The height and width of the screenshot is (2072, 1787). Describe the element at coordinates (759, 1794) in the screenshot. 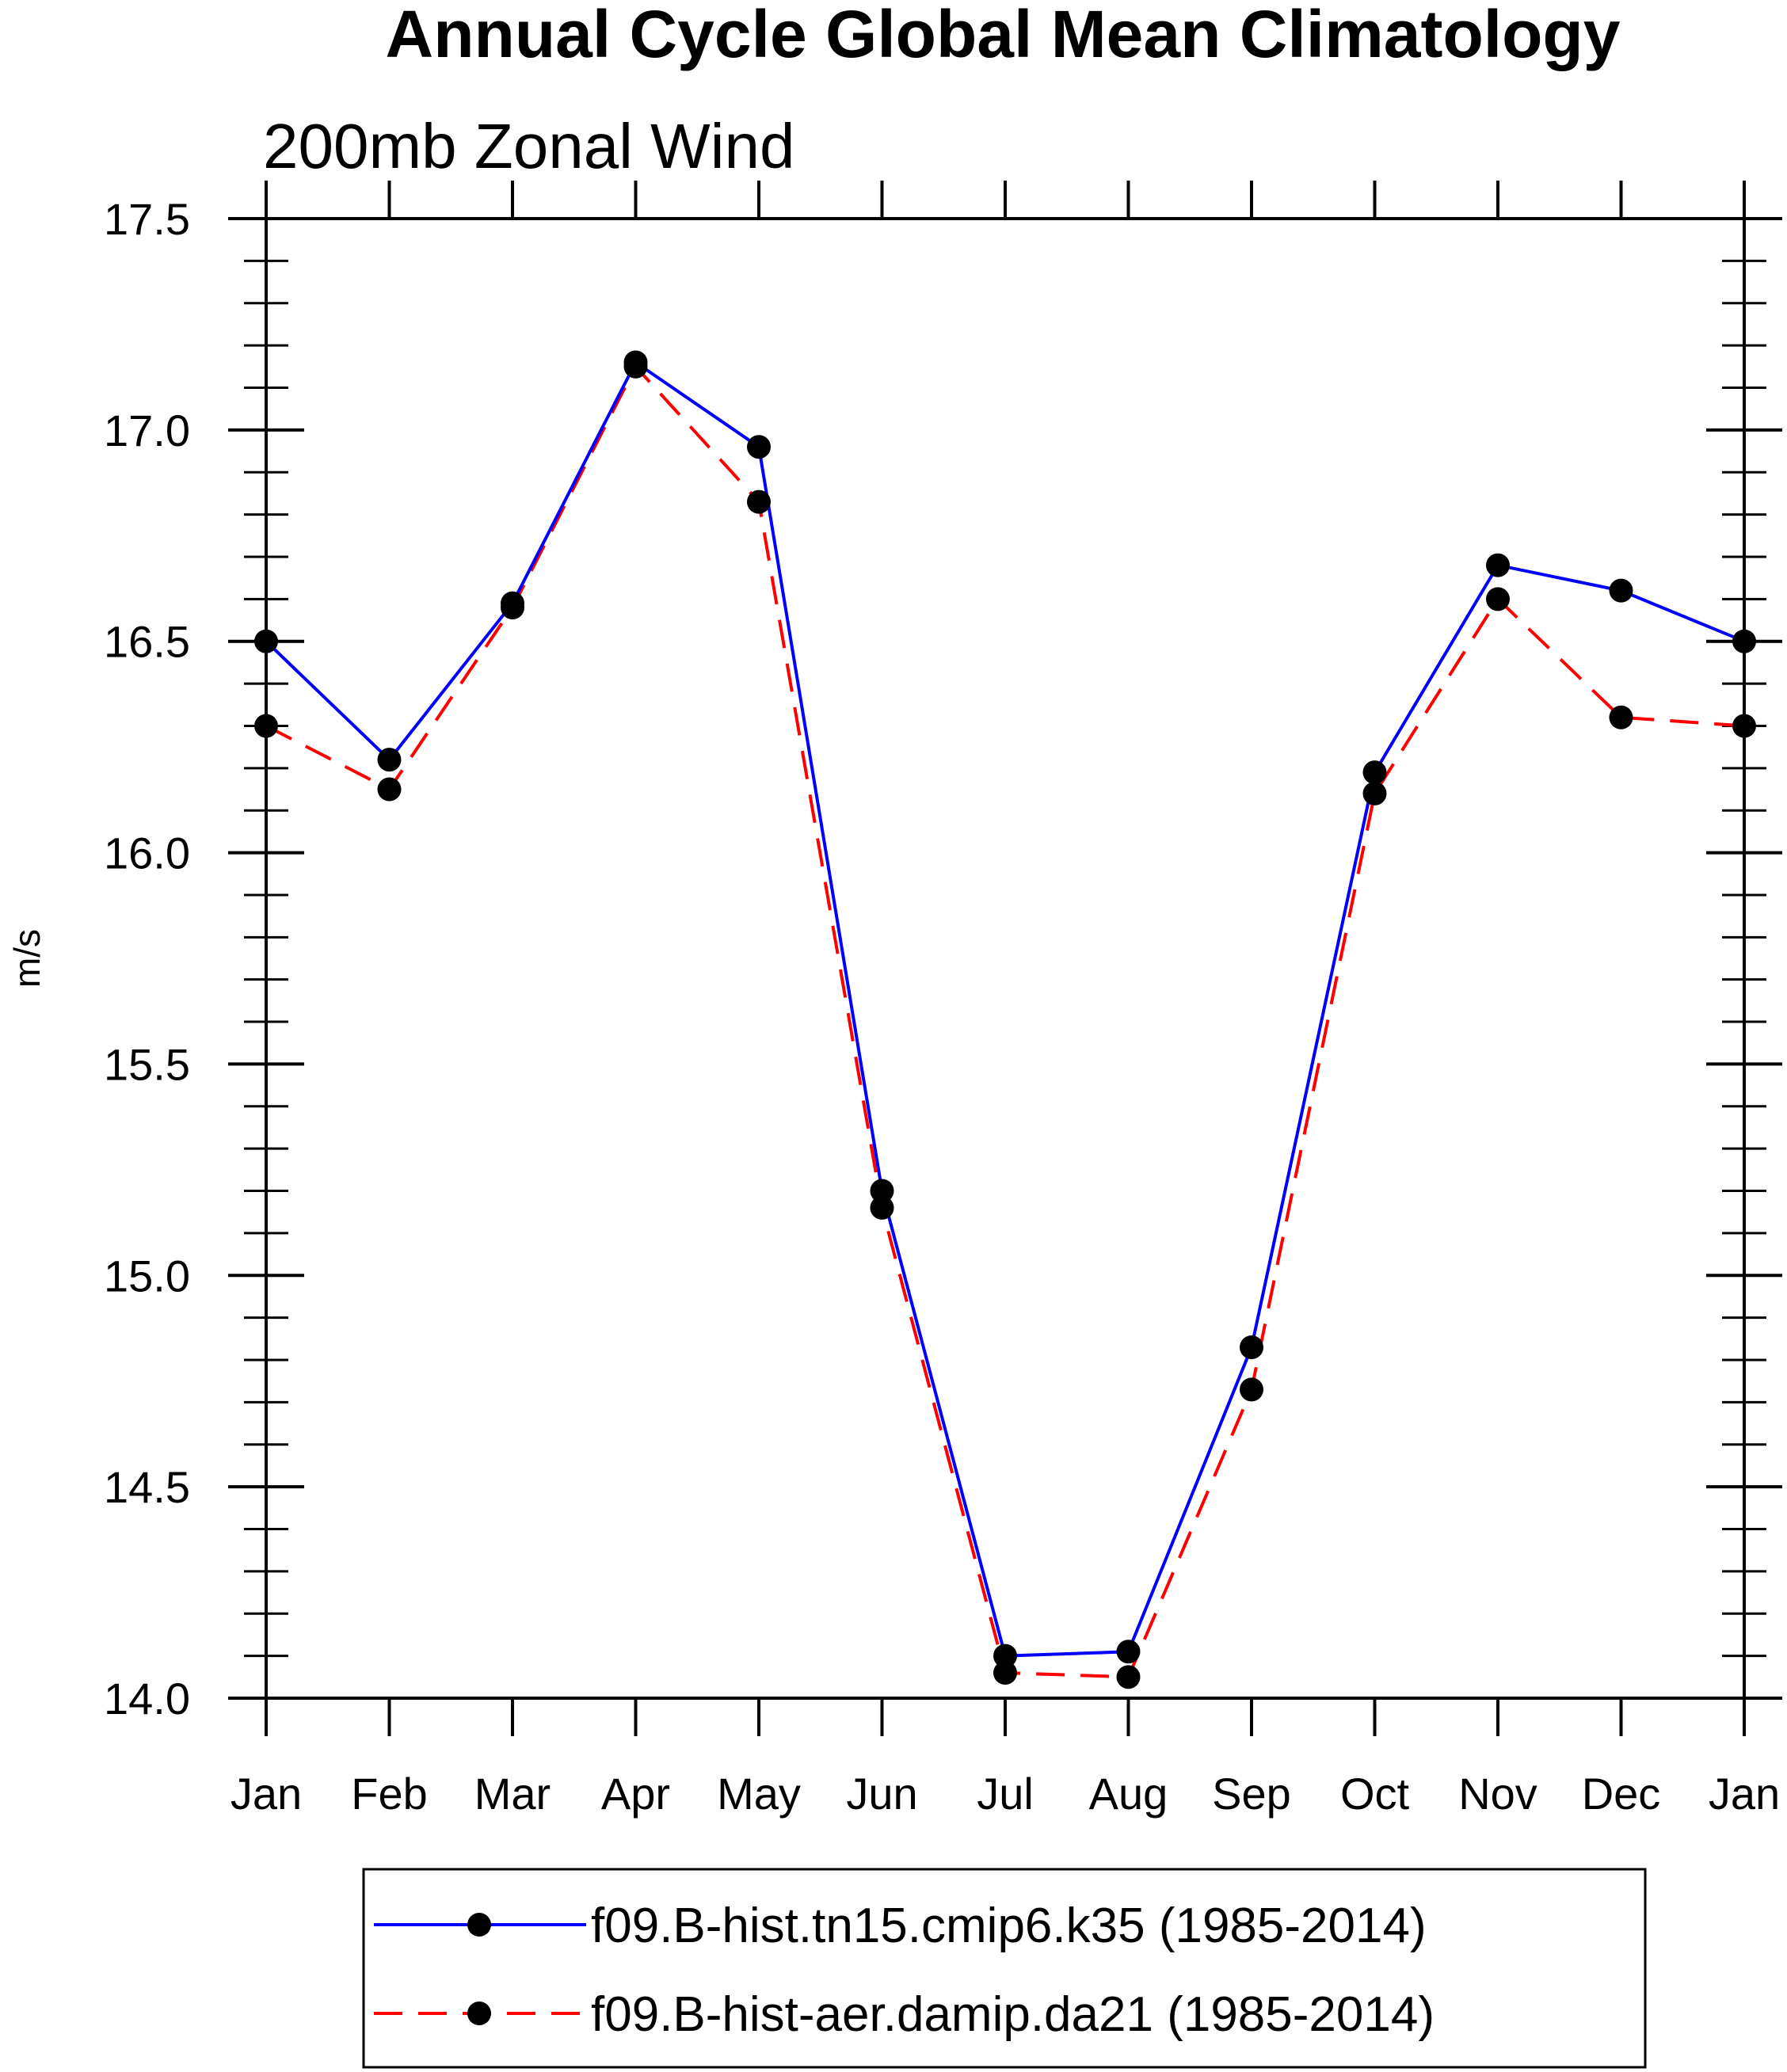

I see `x-tick-label: May` at that location.